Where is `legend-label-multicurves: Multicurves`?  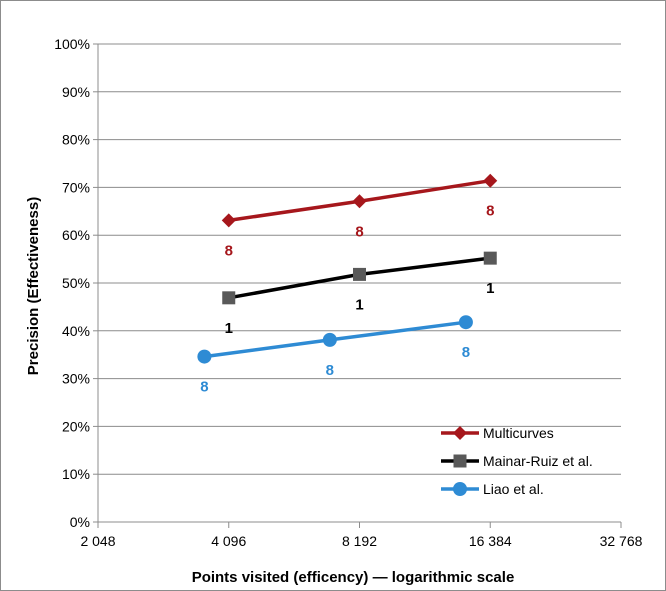 legend-label-multicurves: Multicurves is located at coordinates (518, 433).